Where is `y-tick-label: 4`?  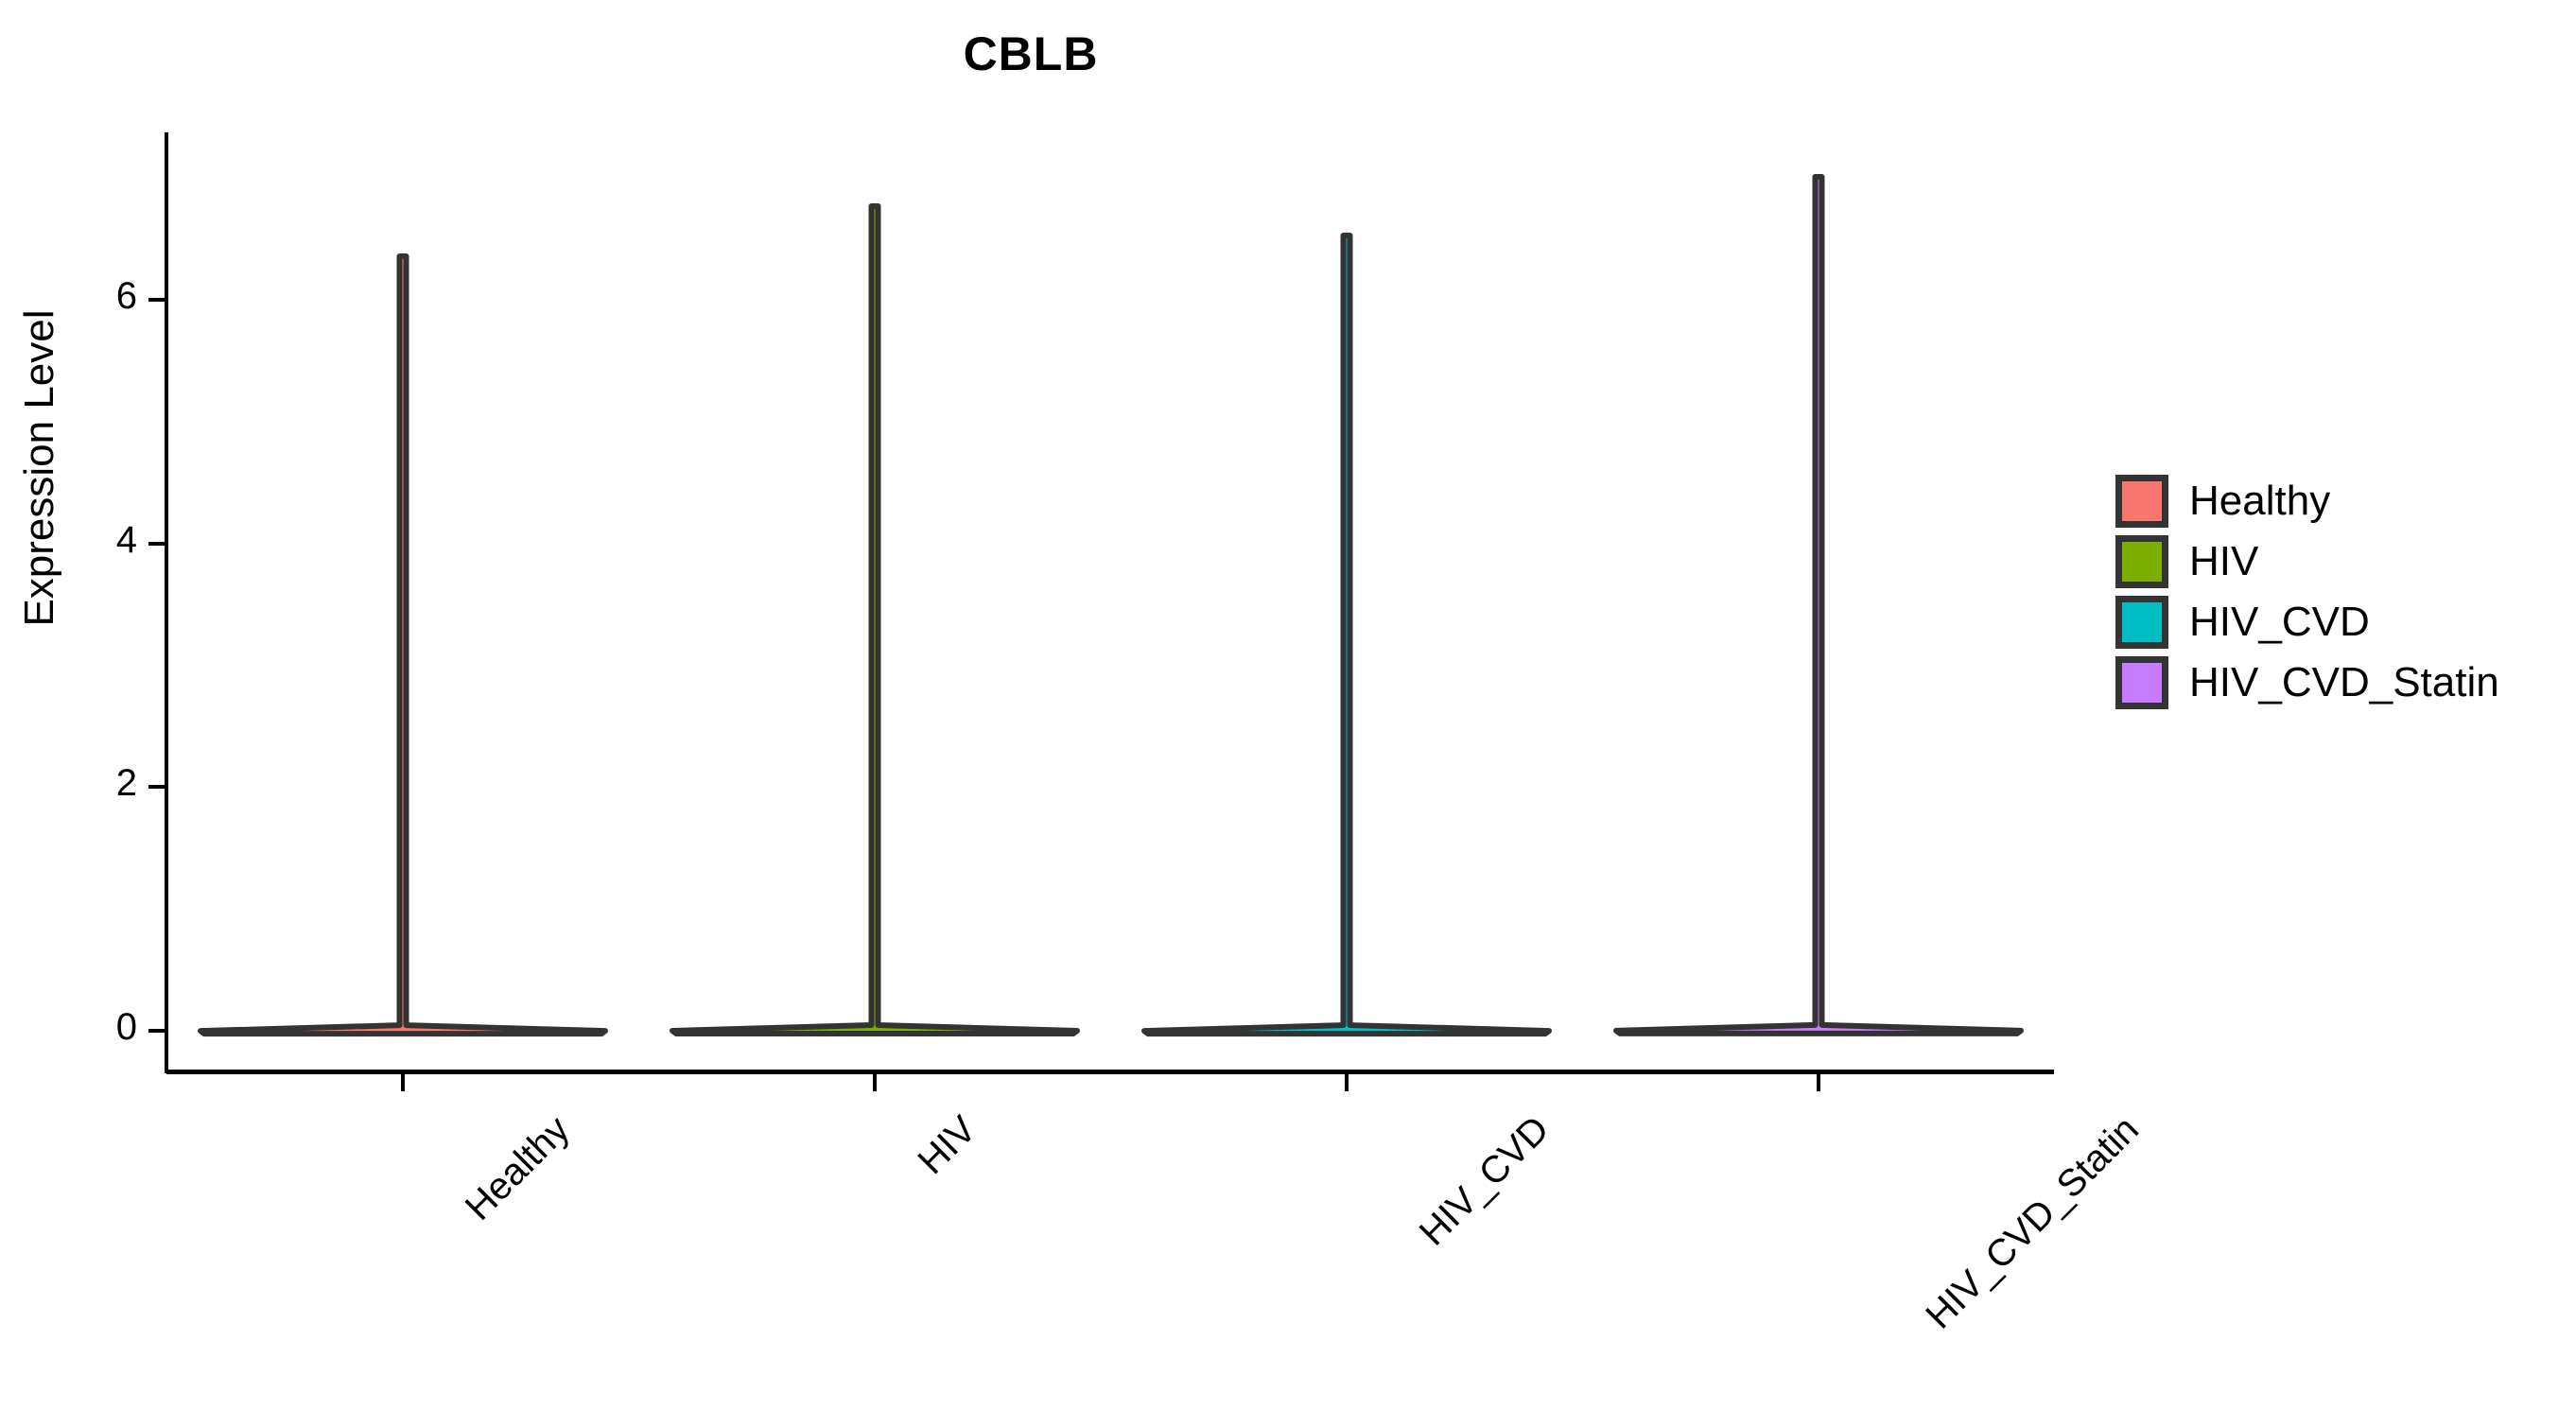 y-tick-label: 4 is located at coordinates (126, 539).